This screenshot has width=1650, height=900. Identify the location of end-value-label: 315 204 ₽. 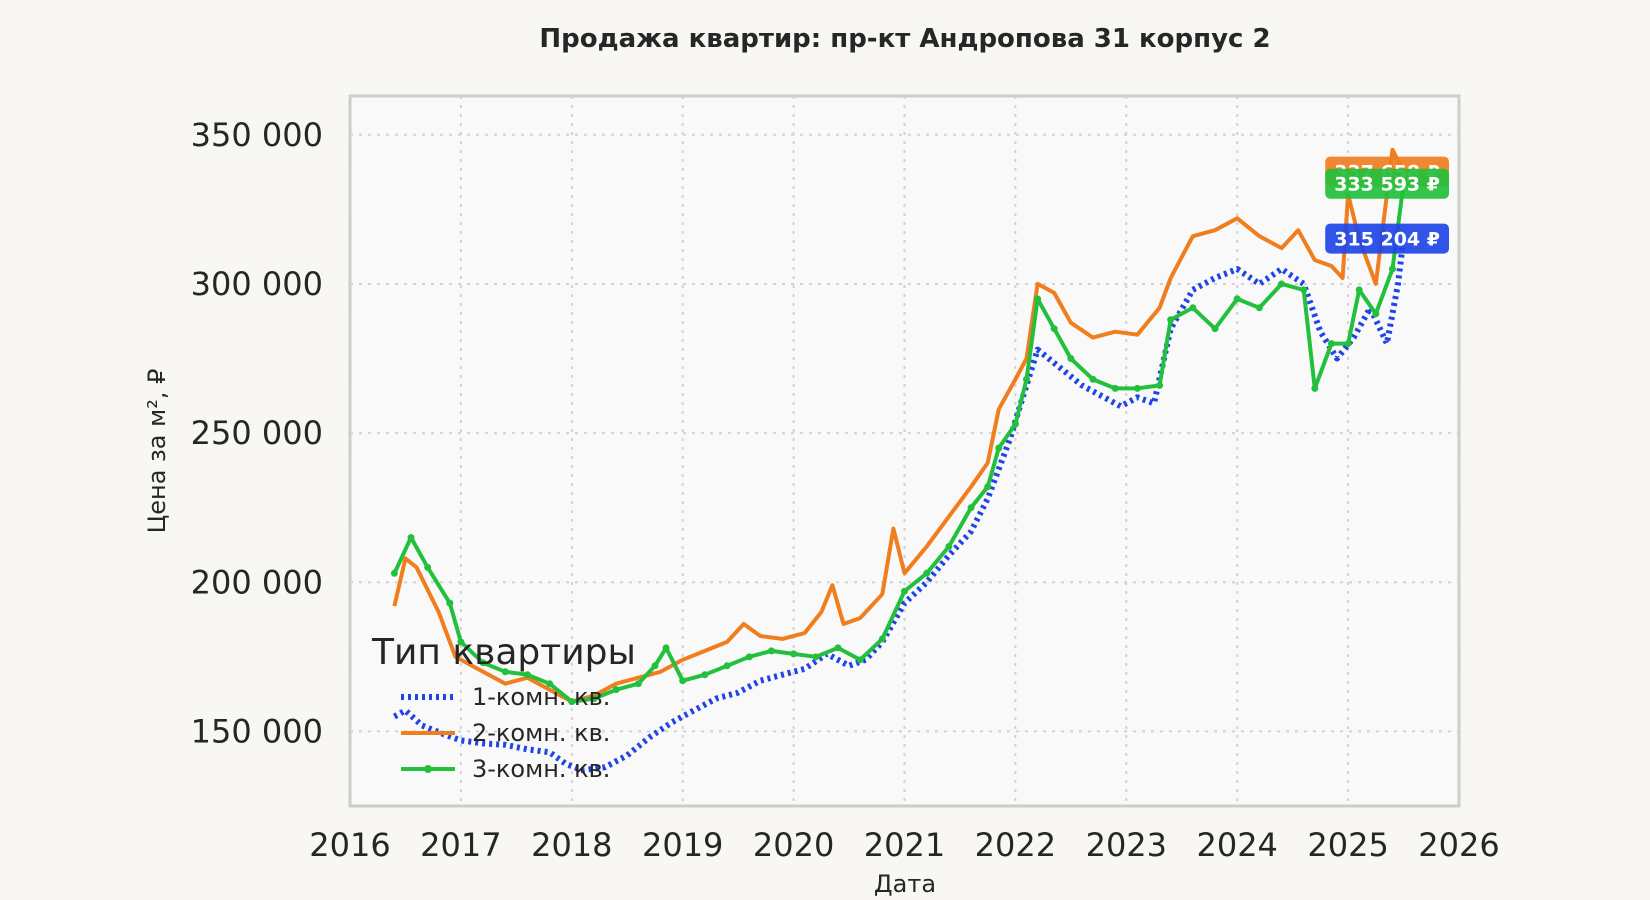
(1387, 240).